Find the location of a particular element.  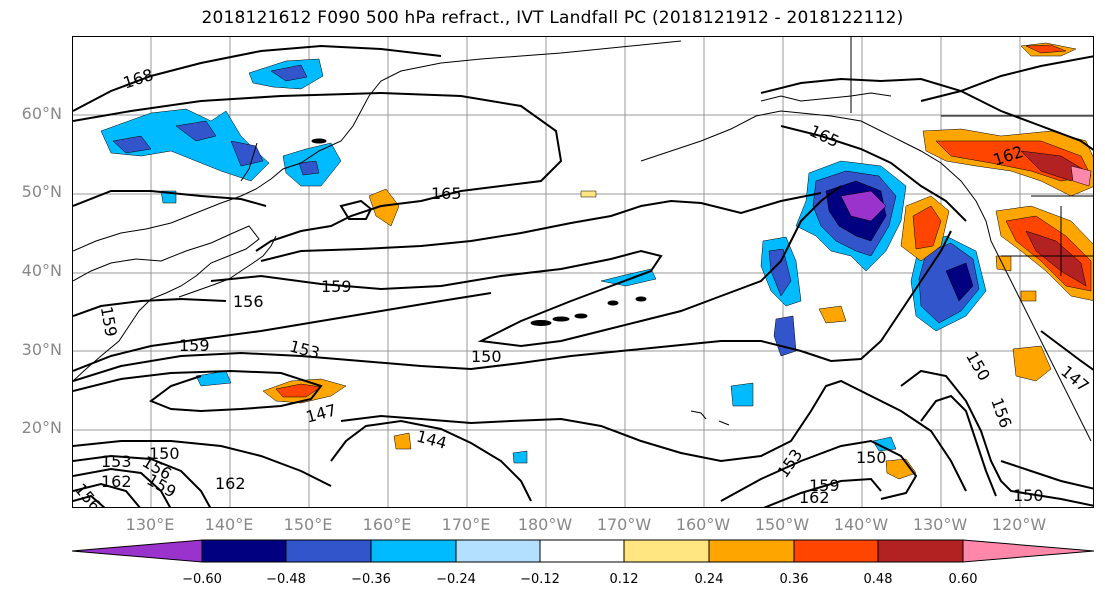

colorbar-tick: 0.12 is located at coordinates (624, 579).